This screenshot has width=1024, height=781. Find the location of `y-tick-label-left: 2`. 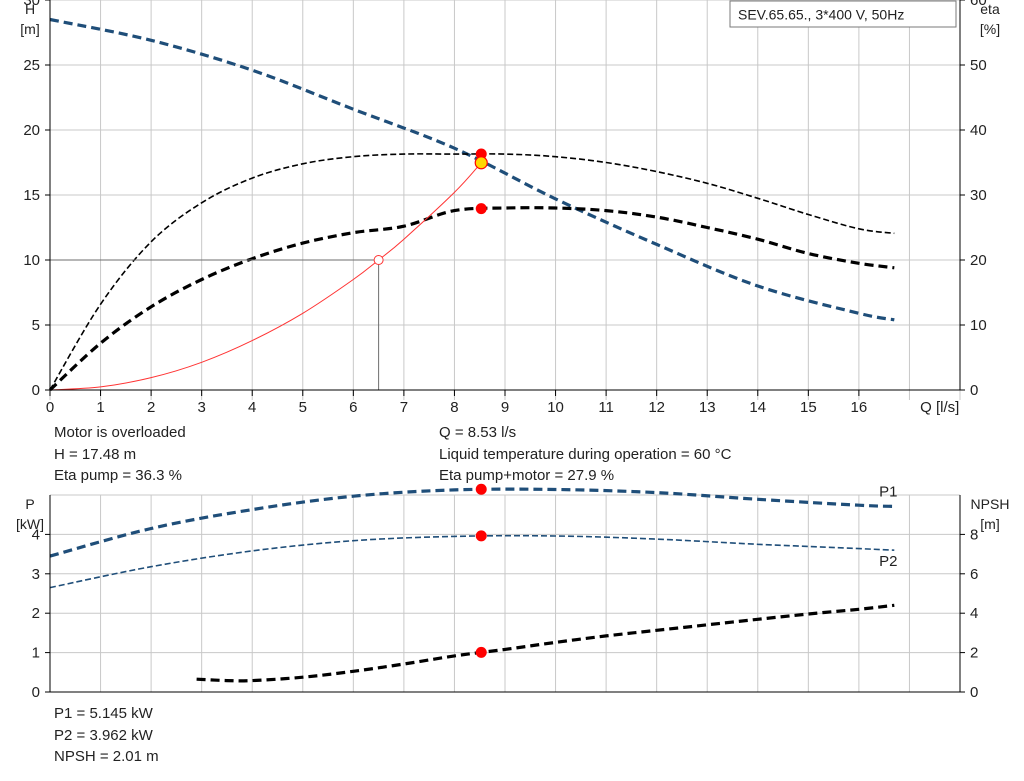

y-tick-label-left: 2 is located at coordinates (36, 613).